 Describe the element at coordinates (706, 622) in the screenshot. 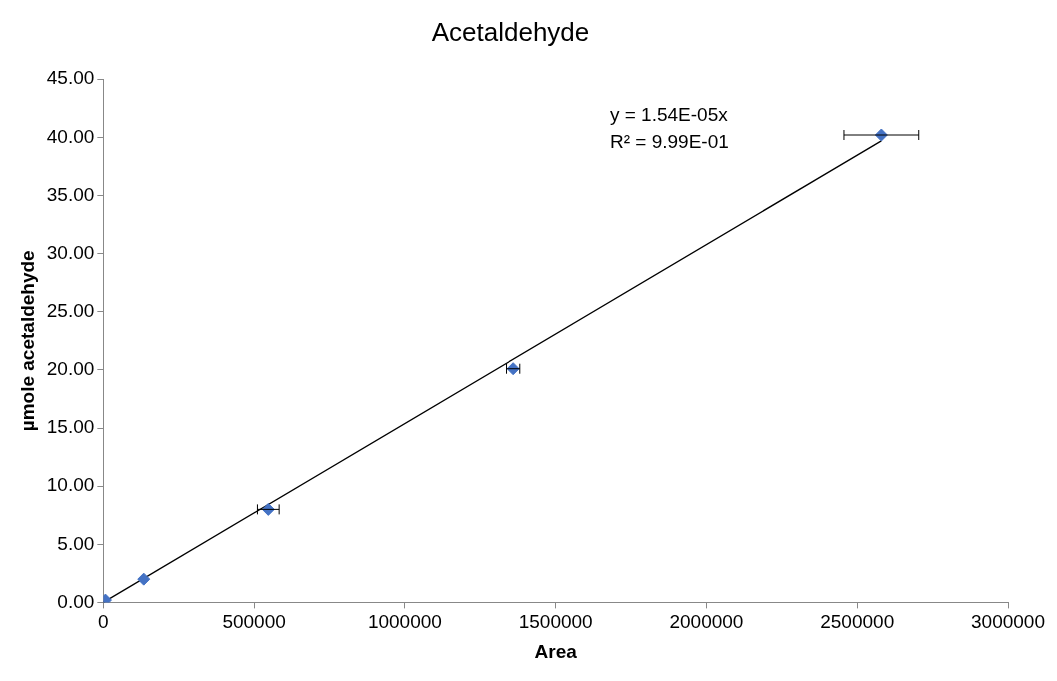

I see `x-tick-label: 2000000` at that location.